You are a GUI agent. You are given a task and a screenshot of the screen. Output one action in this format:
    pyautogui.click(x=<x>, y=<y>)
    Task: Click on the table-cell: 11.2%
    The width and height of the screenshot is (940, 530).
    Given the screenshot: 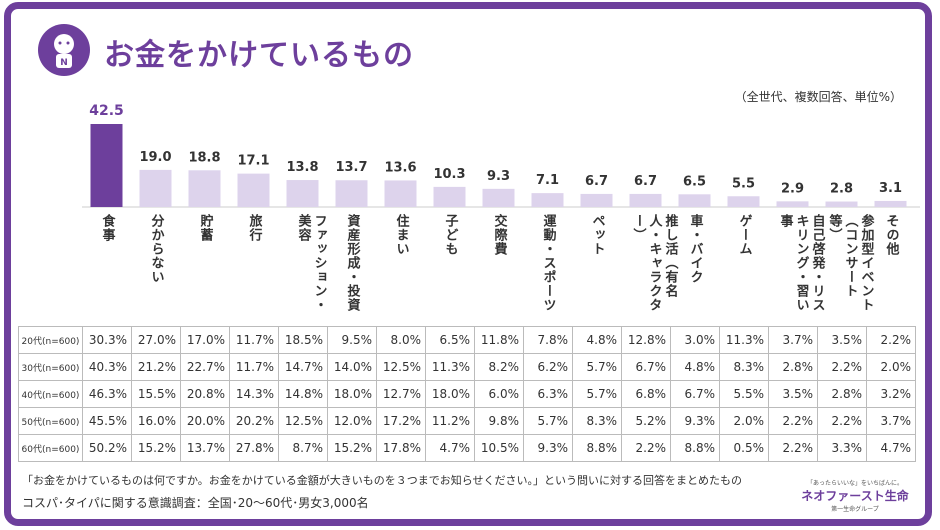 What is the action you would take?
    pyautogui.click(x=450, y=421)
    